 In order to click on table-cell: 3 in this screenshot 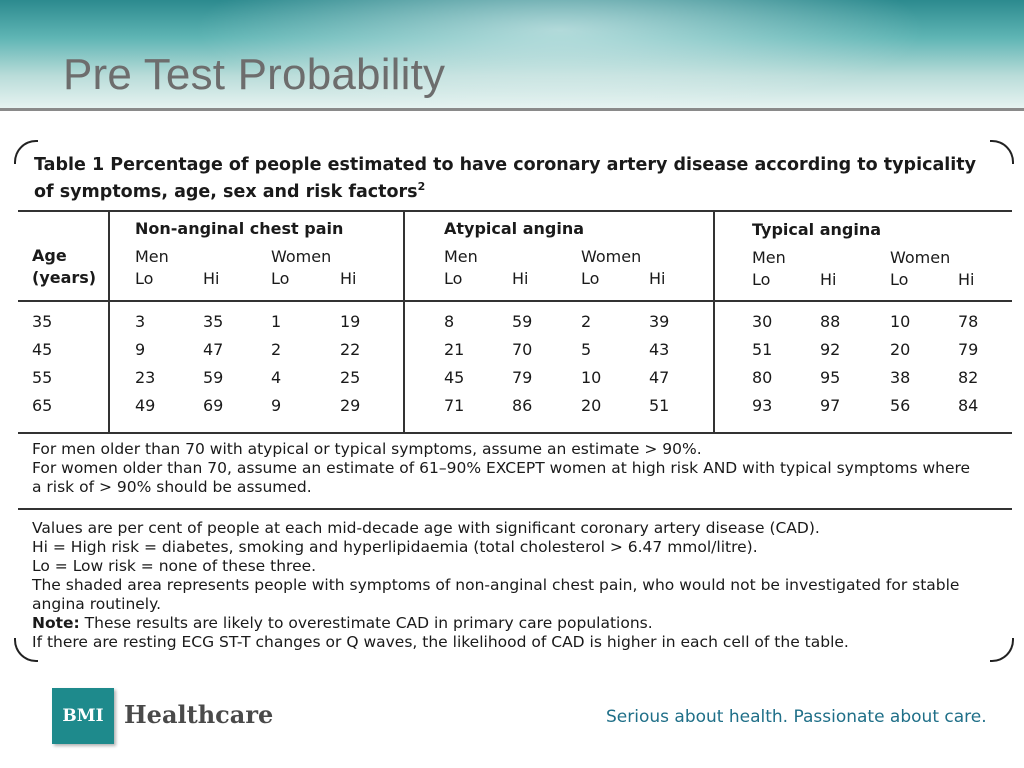, I will do `click(140, 321)`.